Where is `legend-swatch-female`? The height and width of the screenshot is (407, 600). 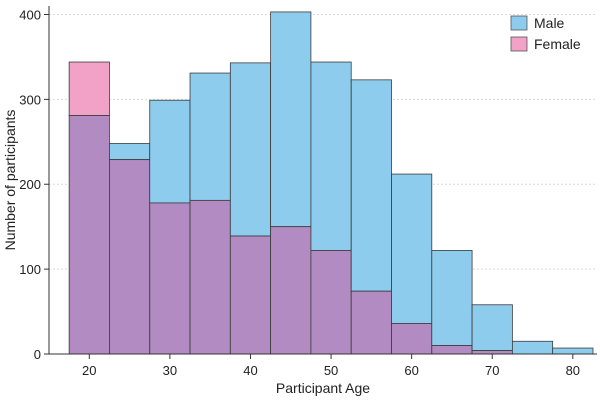
legend-swatch-female is located at coordinates (519, 44).